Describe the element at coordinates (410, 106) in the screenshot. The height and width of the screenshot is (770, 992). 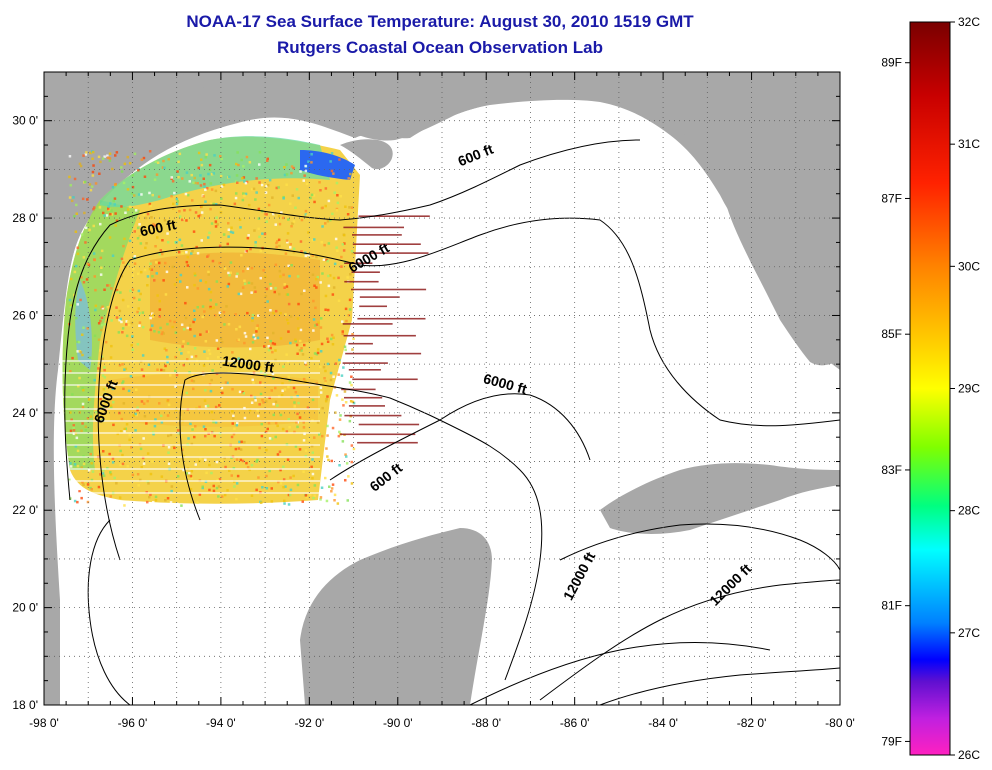
I see `us-gulf-land` at that location.